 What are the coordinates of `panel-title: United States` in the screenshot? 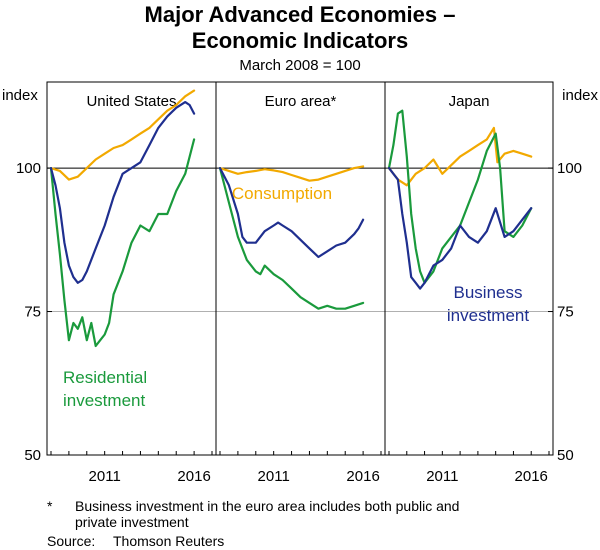 It's located at (131, 101).